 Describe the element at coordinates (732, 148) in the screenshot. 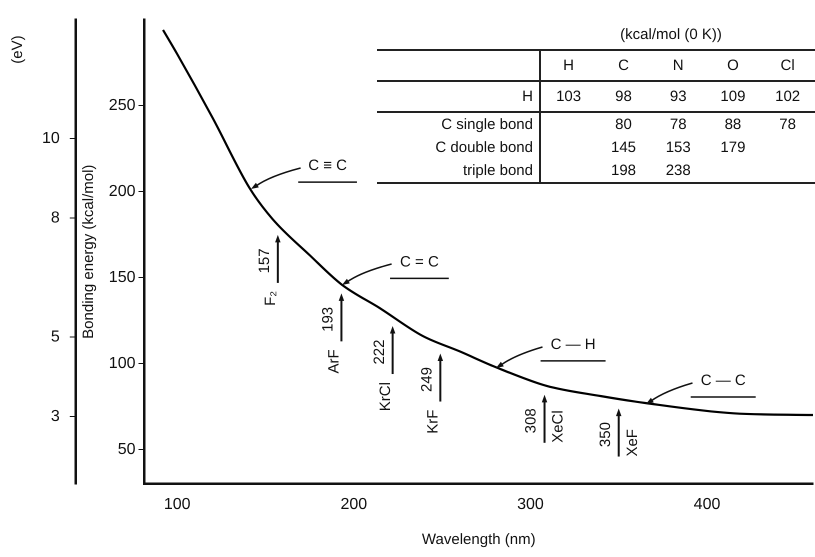

I see `data-label: 179` at that location.